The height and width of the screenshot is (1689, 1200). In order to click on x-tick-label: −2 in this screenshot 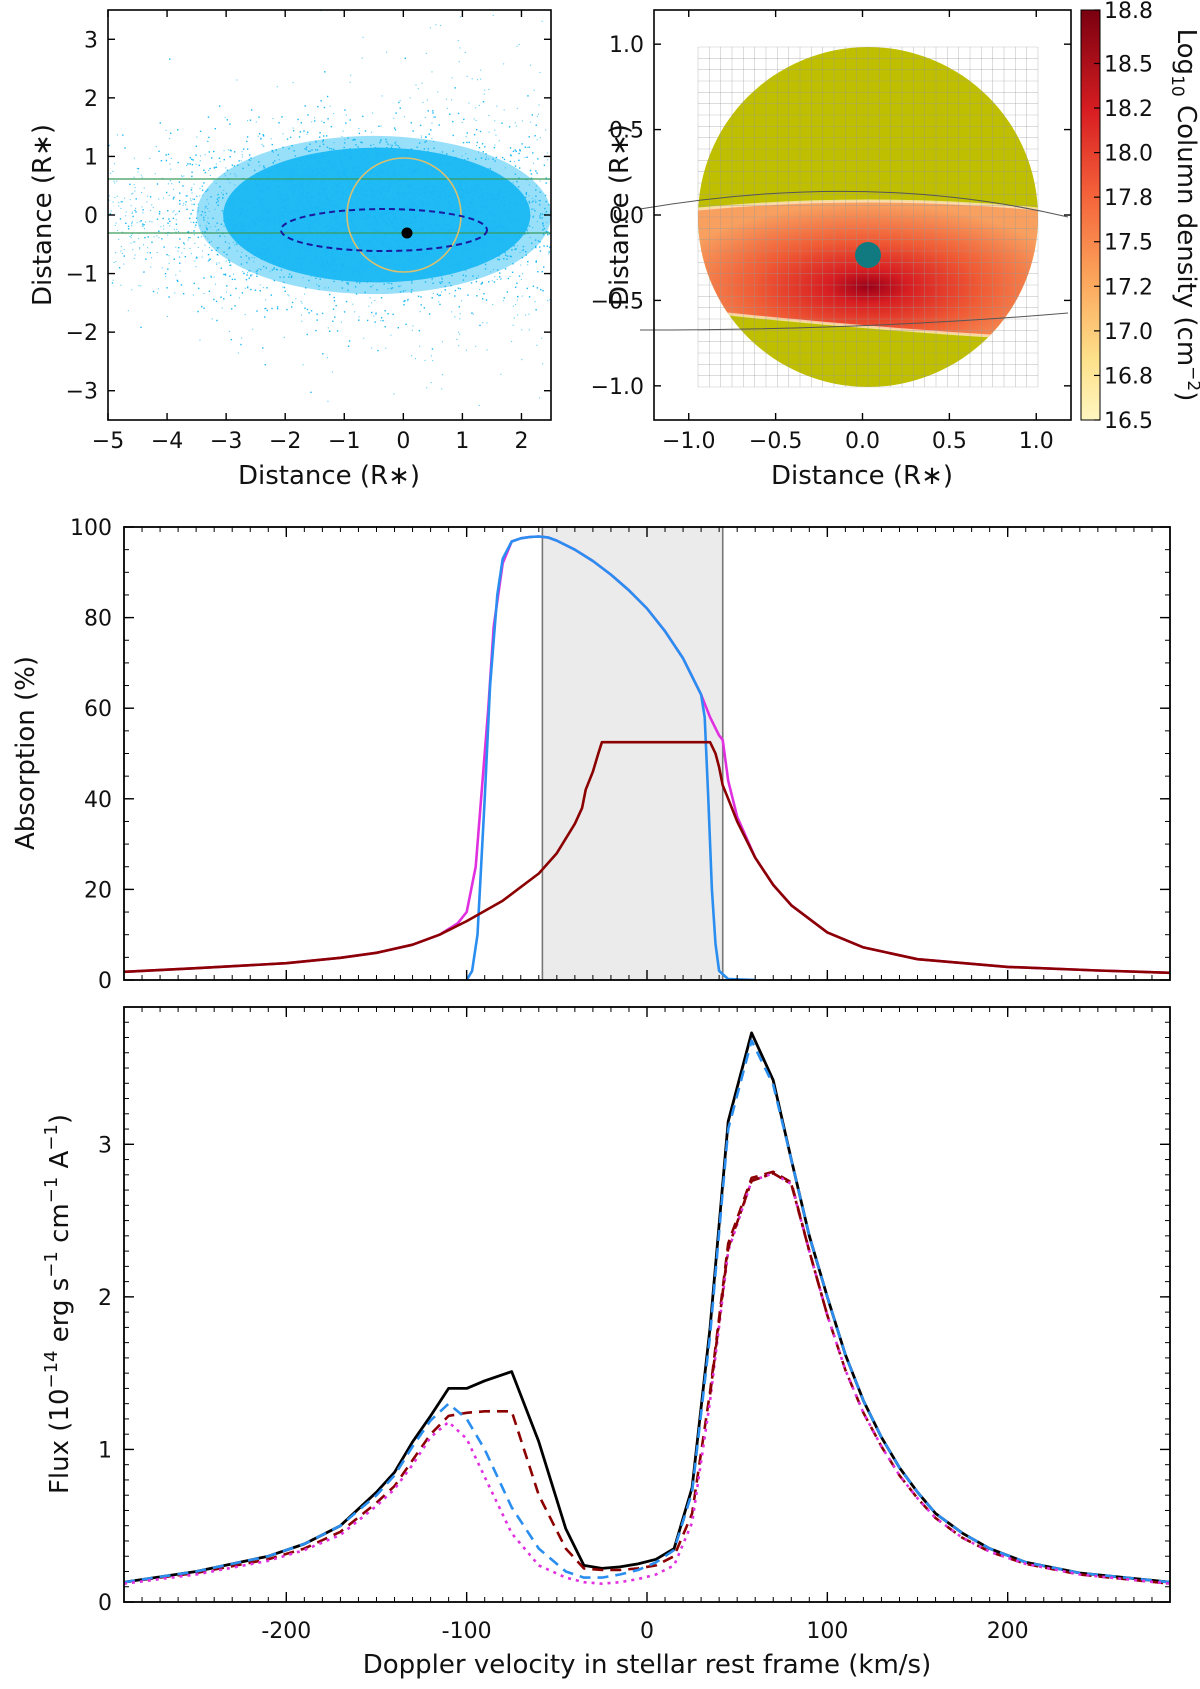, I will do `click(285, 441)`.